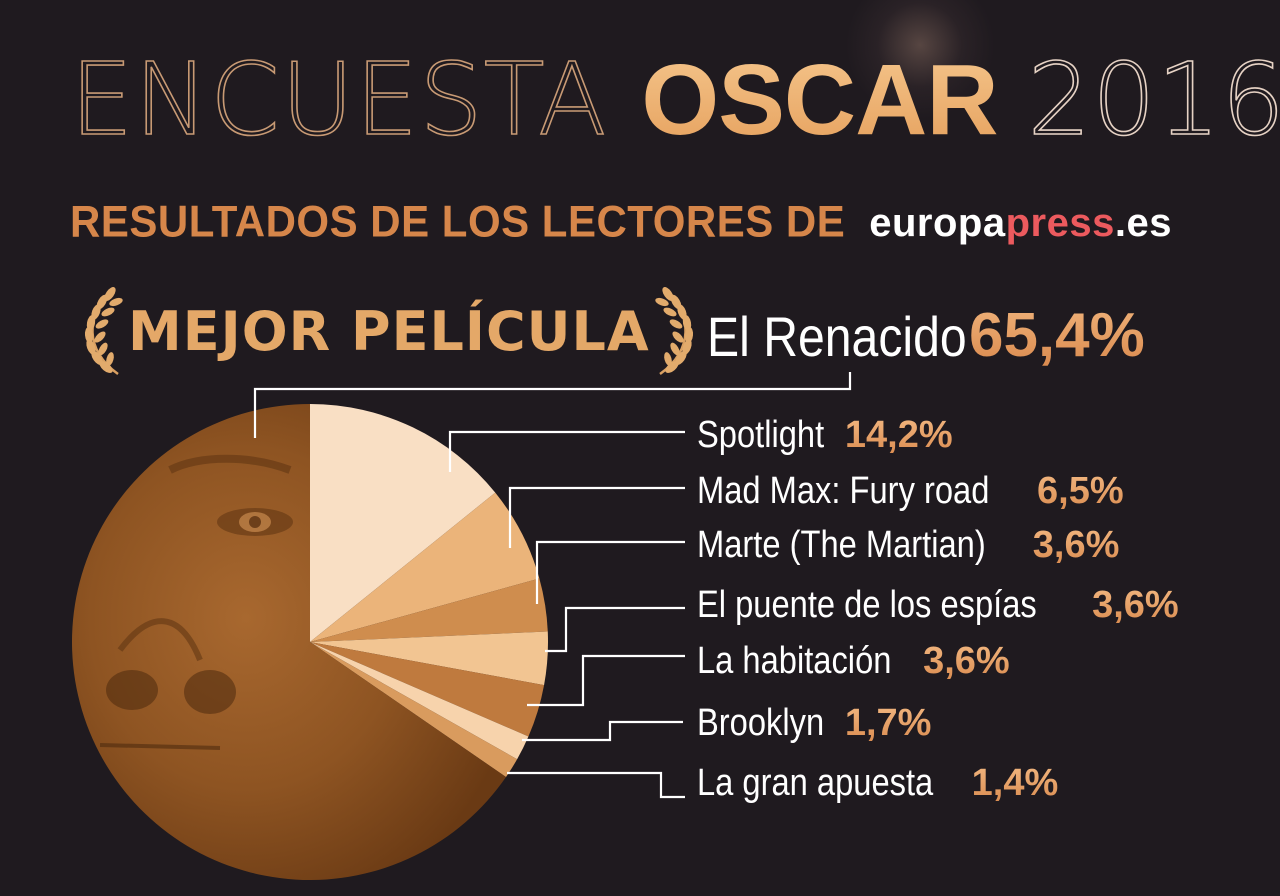  What do you see at coordinates (841, 545) in the screenshot?
I see `legend-name: Marte (The Martian)` at bounding box center [841, 545].